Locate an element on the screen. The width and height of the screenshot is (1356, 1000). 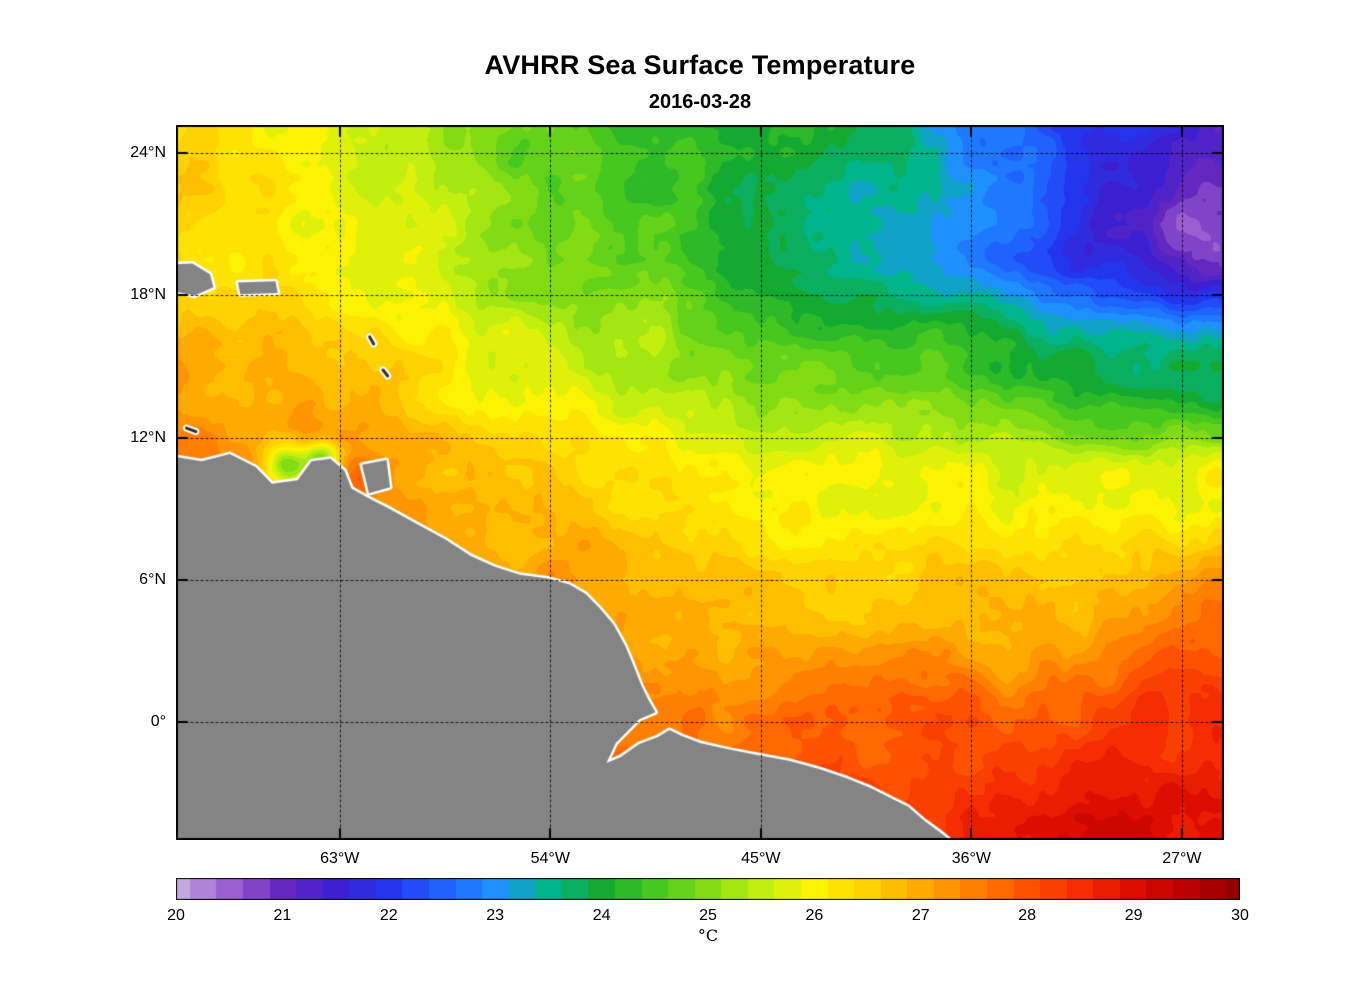
figure-title: AVHRR Sea Surface Temperature is located at coordinates (700, 65).